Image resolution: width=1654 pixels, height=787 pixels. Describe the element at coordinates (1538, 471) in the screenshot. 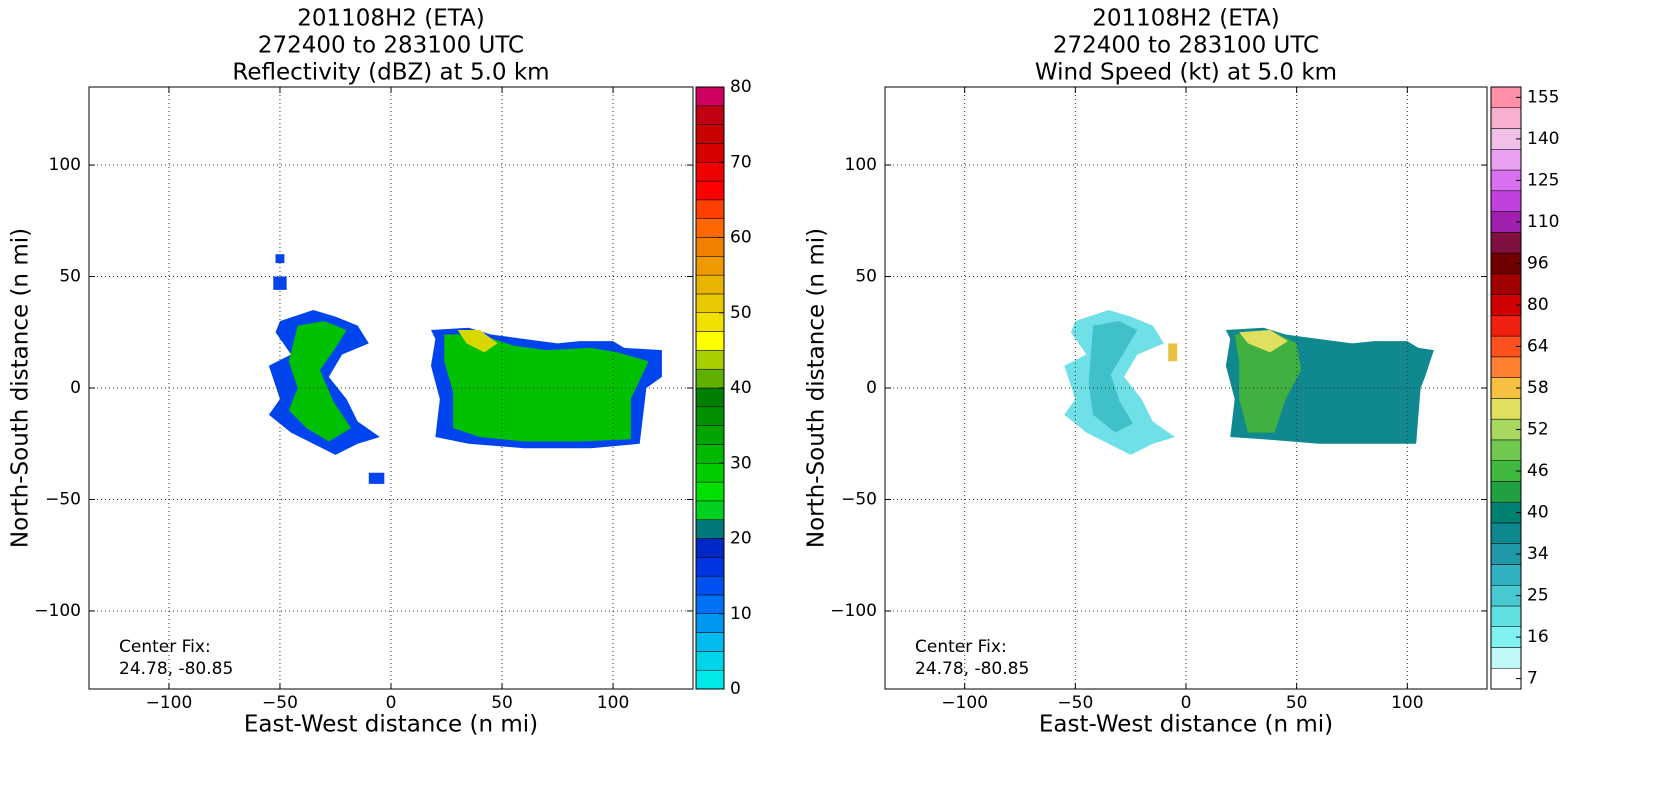

I see `colorbar-tick-label: 46` at that location.